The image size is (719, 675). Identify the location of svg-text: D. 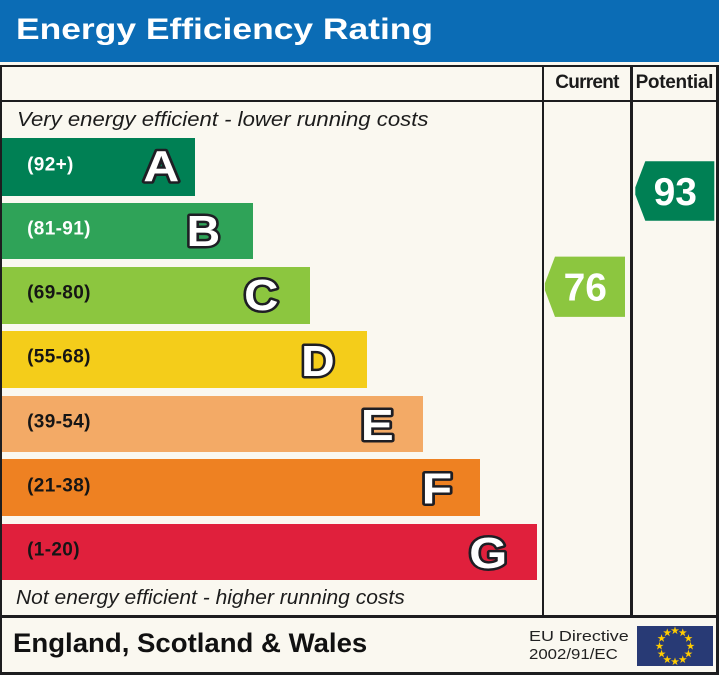
(318, 361).